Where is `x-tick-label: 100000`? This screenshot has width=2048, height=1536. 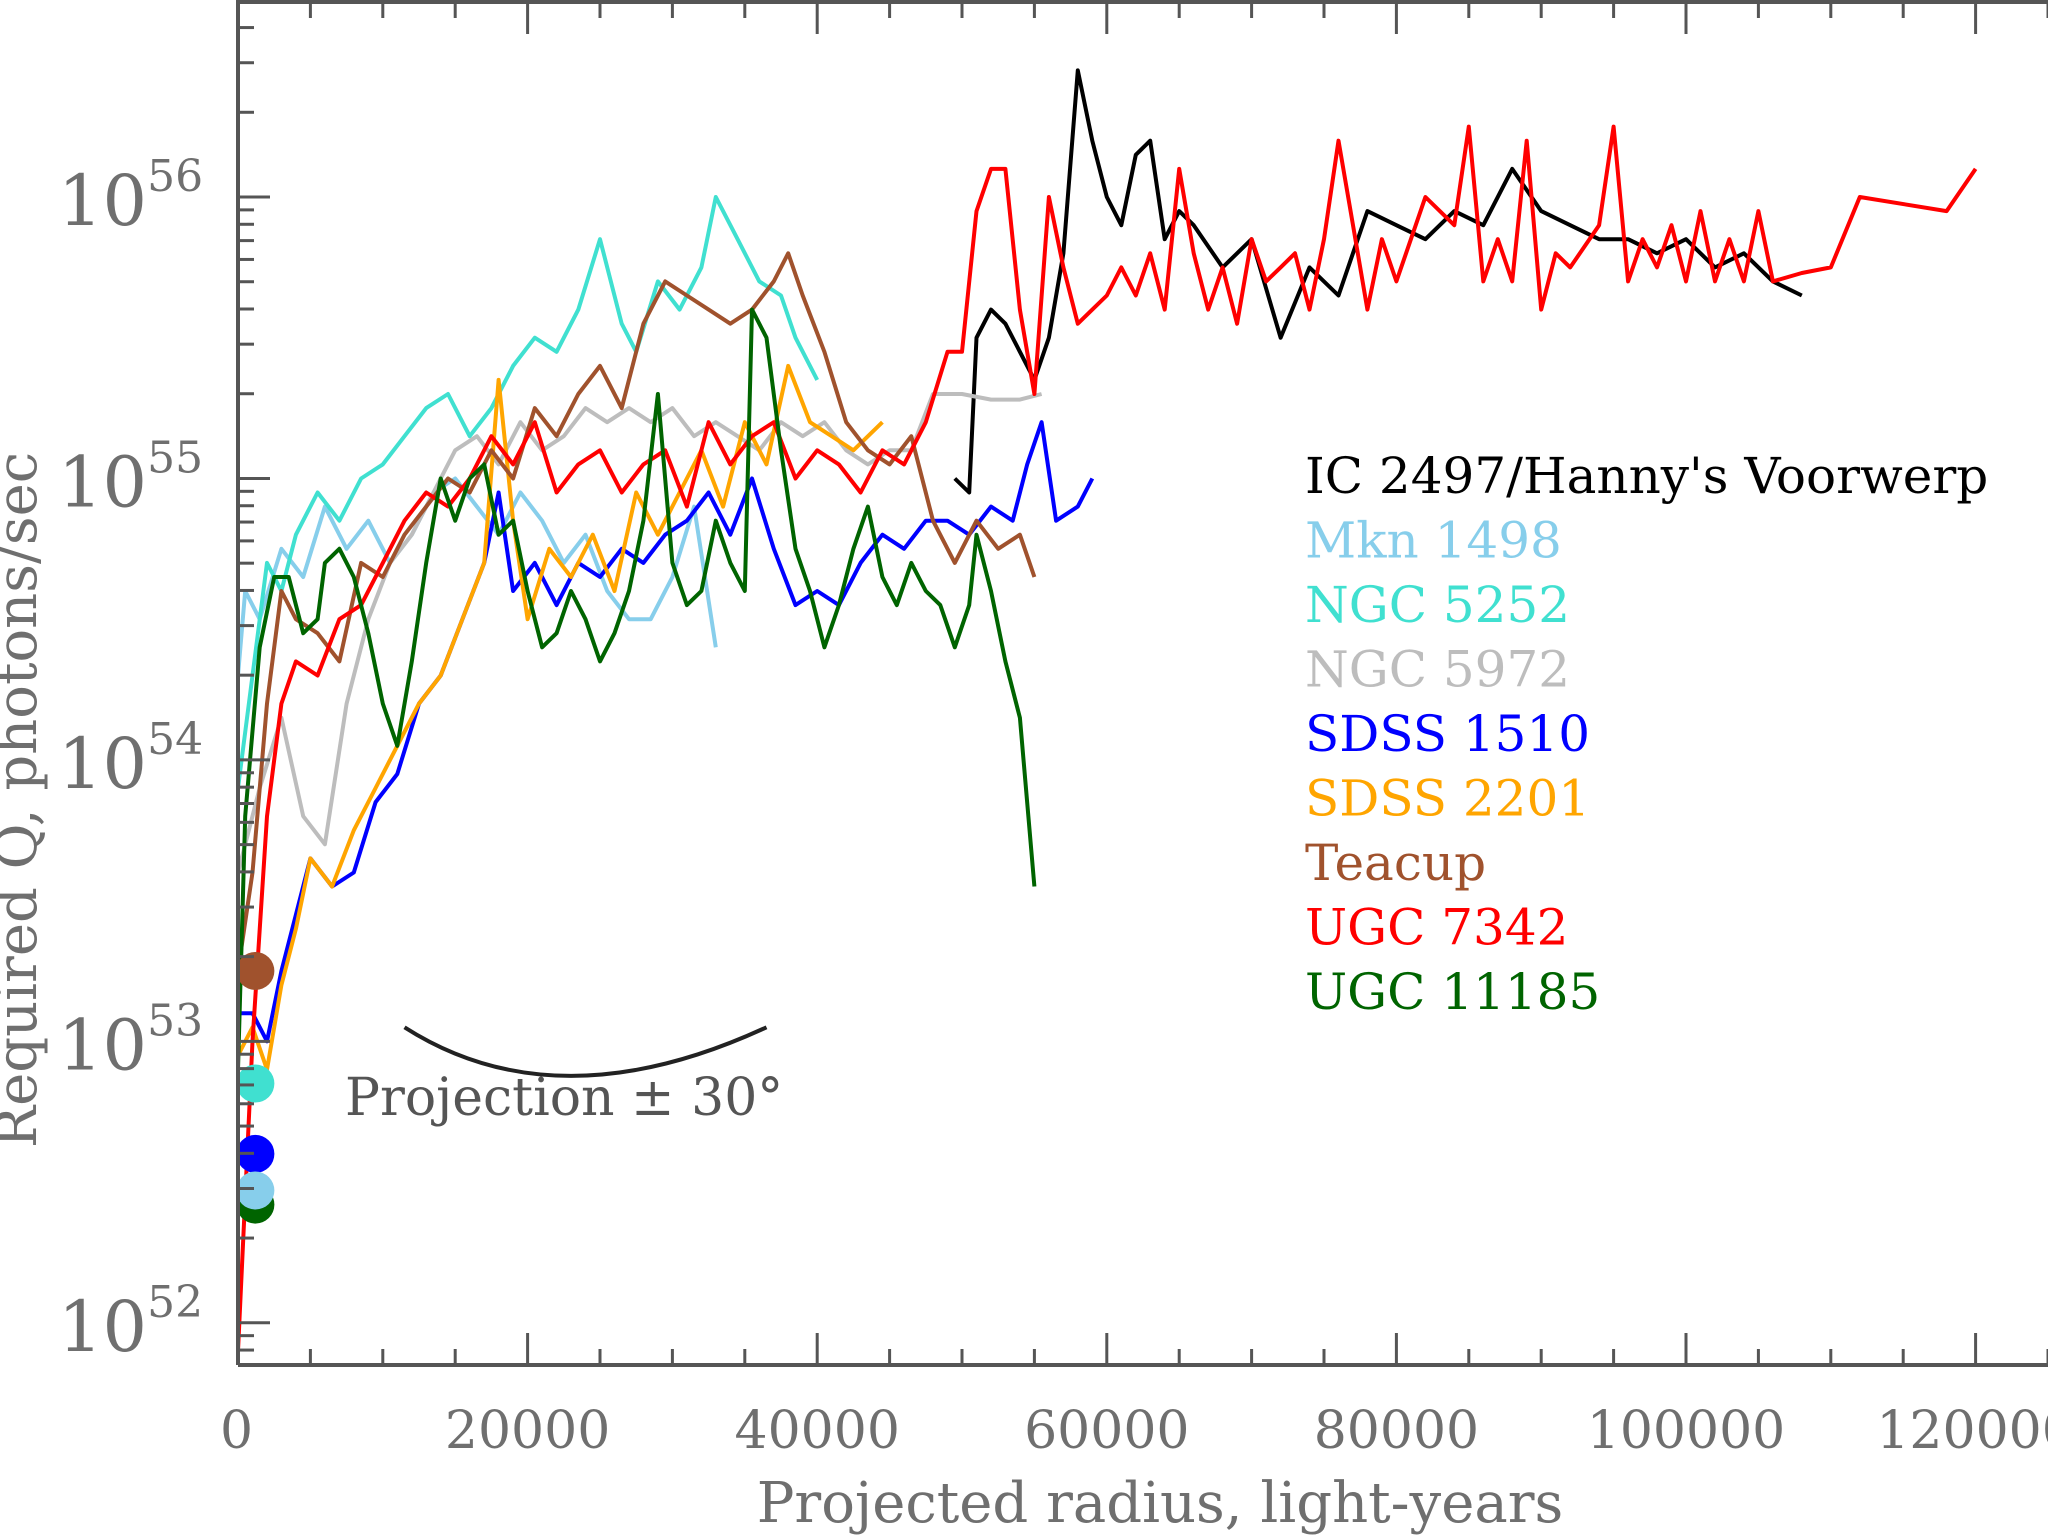
x-tick-label: 100000 is located at coordinates (1686, 1431).